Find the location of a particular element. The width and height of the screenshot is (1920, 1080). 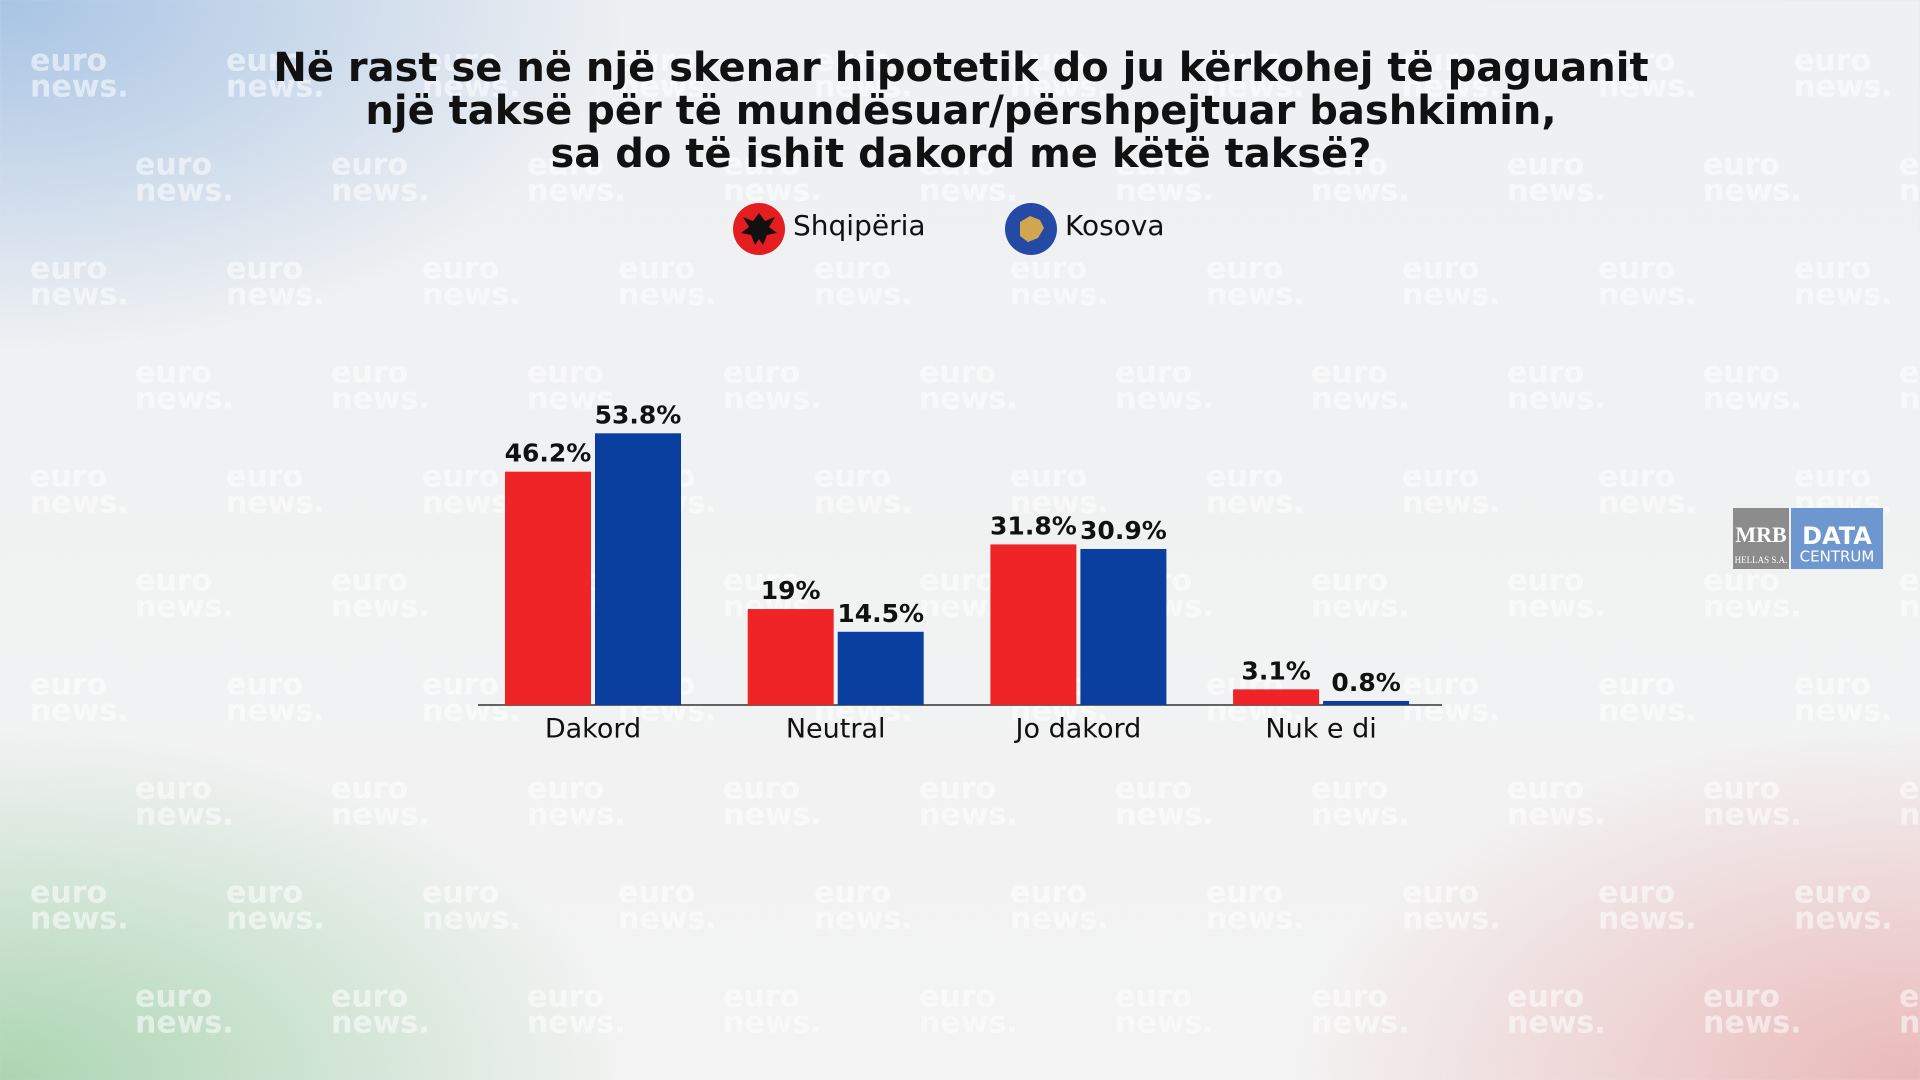

value-label: 31.8% is located at coordinates (1033, 525).